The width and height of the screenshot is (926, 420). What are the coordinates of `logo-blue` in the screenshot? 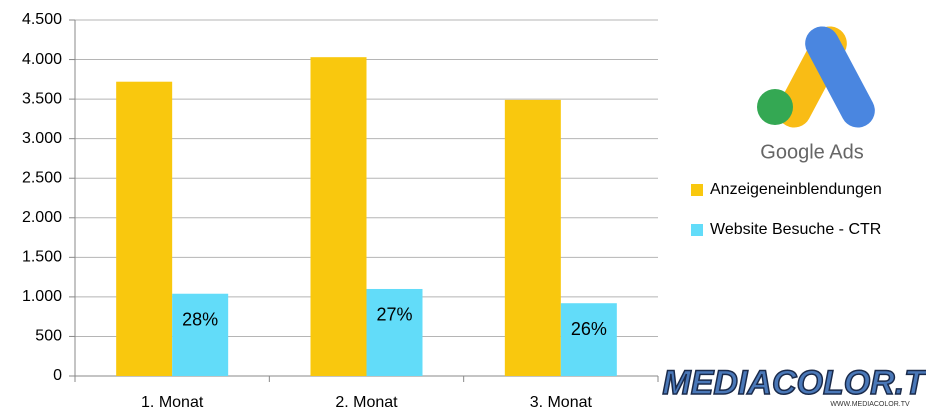 It's located at (840, 77).